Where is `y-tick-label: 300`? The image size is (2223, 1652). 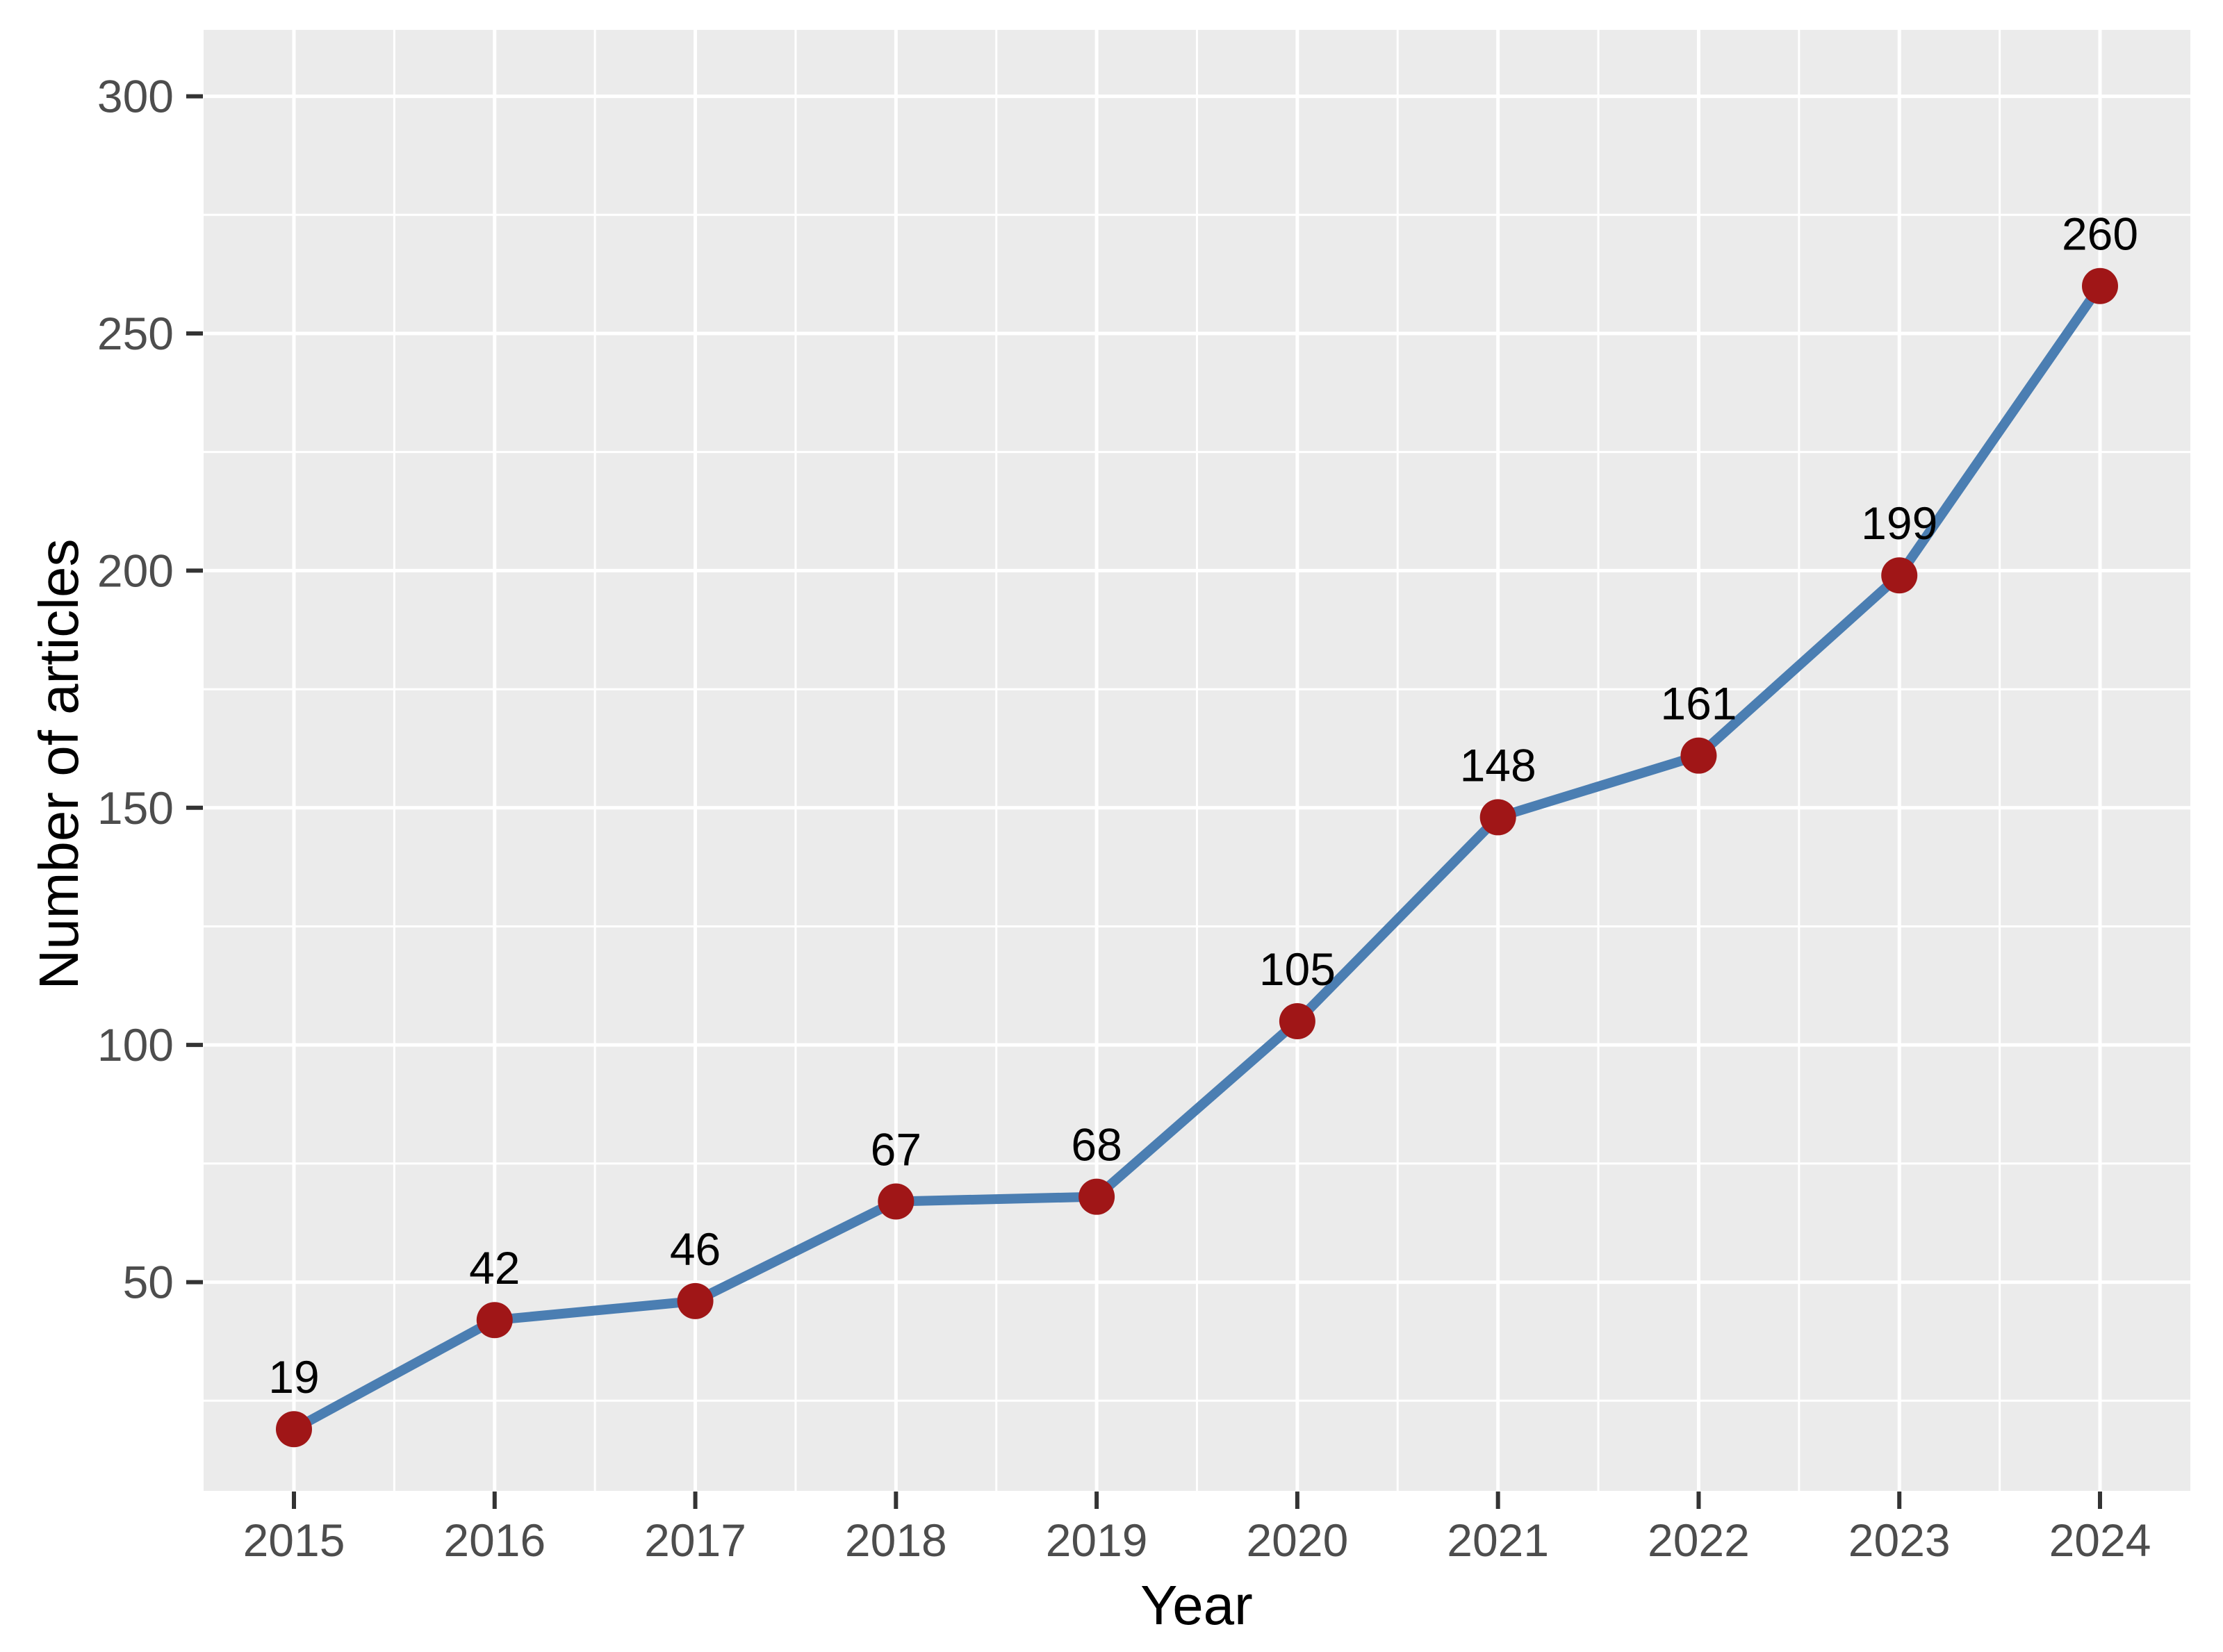 y-tick-label: 300 is located at coordinates (135, 96).